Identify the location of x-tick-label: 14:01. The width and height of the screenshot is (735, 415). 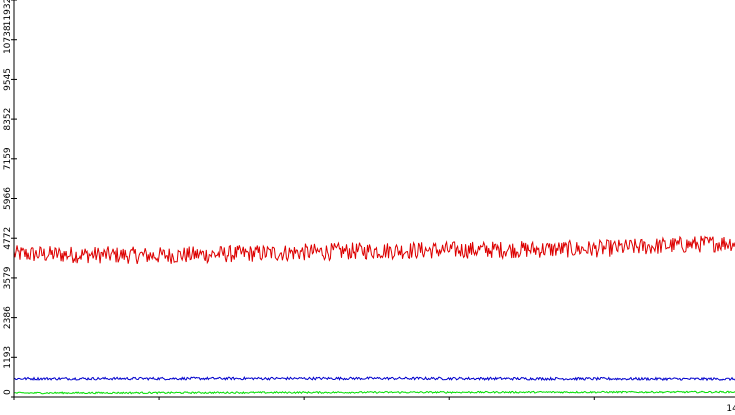
(730, 409).